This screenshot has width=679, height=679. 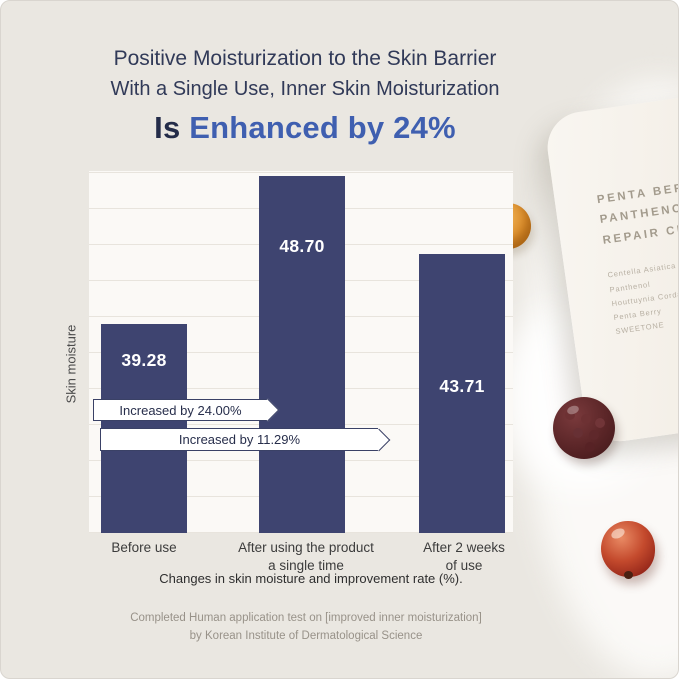 I want to click on headline-highlight: Enhanced by 24%, so click(x=322, y=127).